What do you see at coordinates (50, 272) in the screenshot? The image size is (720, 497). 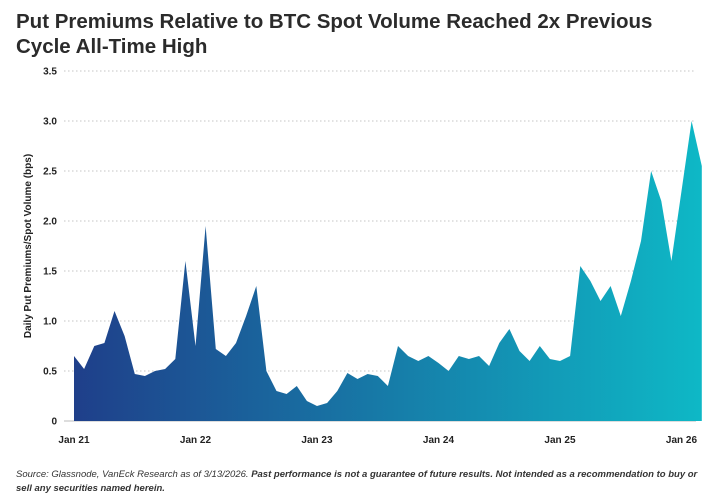 I see `y-tick-label: 1.5` at bounding box center [50, 272].